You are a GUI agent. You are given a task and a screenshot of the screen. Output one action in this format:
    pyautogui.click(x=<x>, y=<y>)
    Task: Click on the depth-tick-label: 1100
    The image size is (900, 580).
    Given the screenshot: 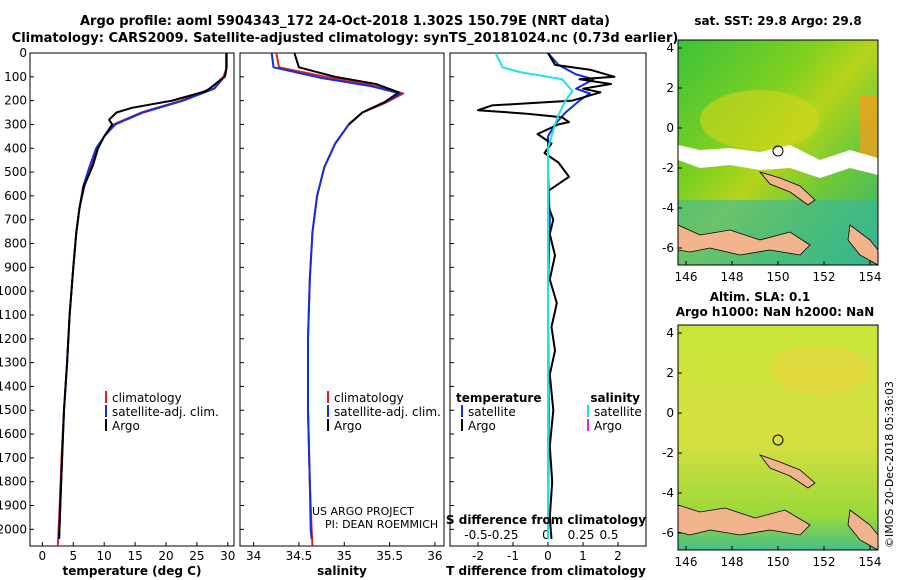 What is the action you would take?
    pyautogui.click(x=13, y=315)
    